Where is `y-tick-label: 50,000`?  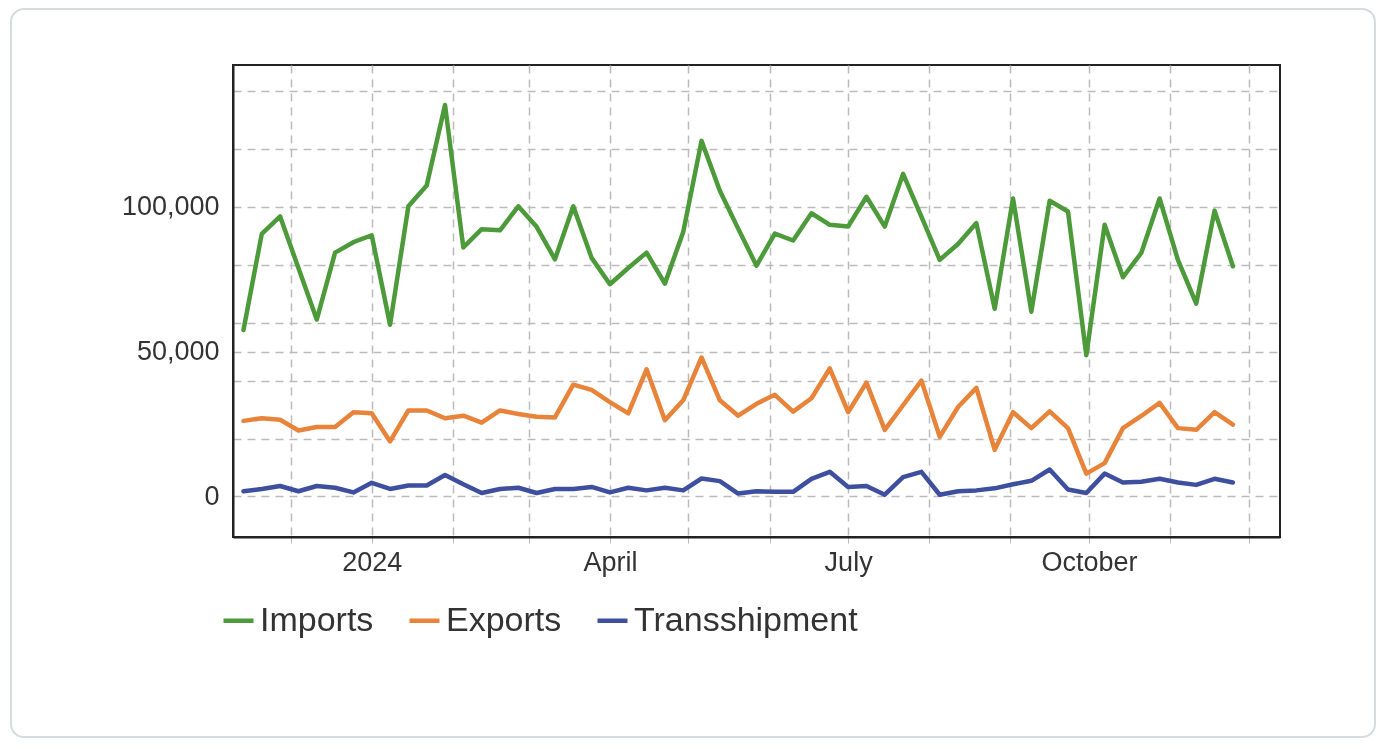
y-tick-label: 50,000 is located at coordinates (178, 351).